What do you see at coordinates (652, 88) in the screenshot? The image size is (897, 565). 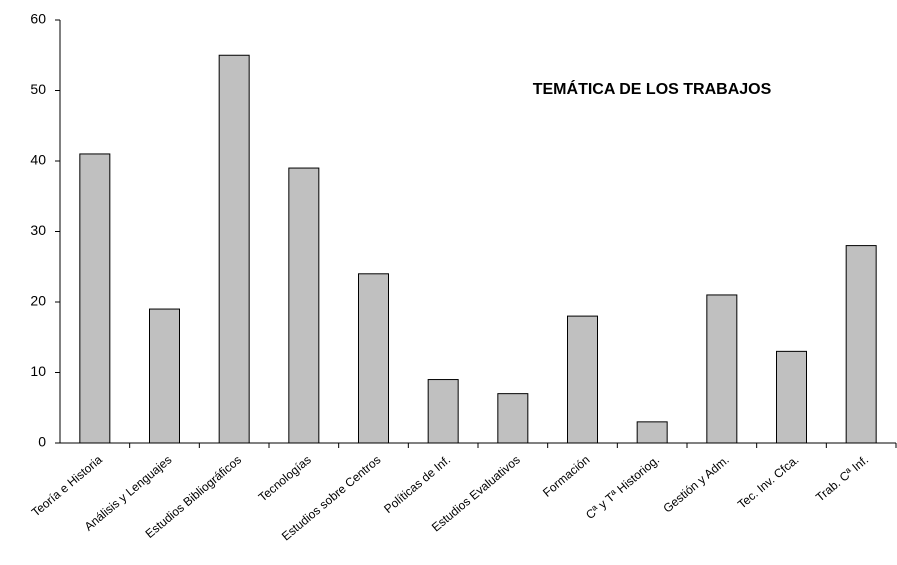 I see `chart-title: TEMÁTICA DE LOS TRABAJOS` at bounding box center [652, 88].